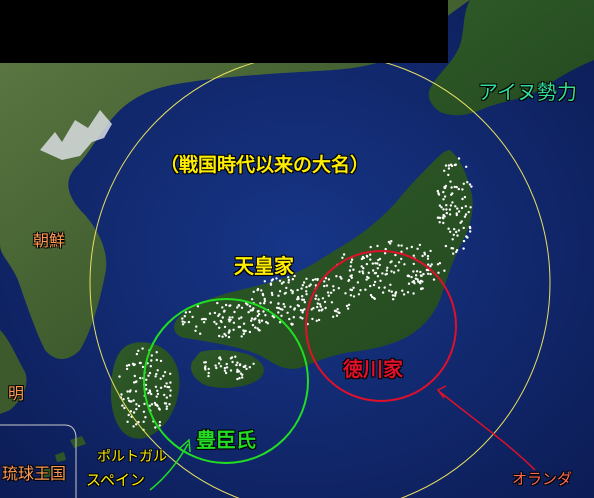  I want to click on label-netherlands: オランダ, so click(542, 479).